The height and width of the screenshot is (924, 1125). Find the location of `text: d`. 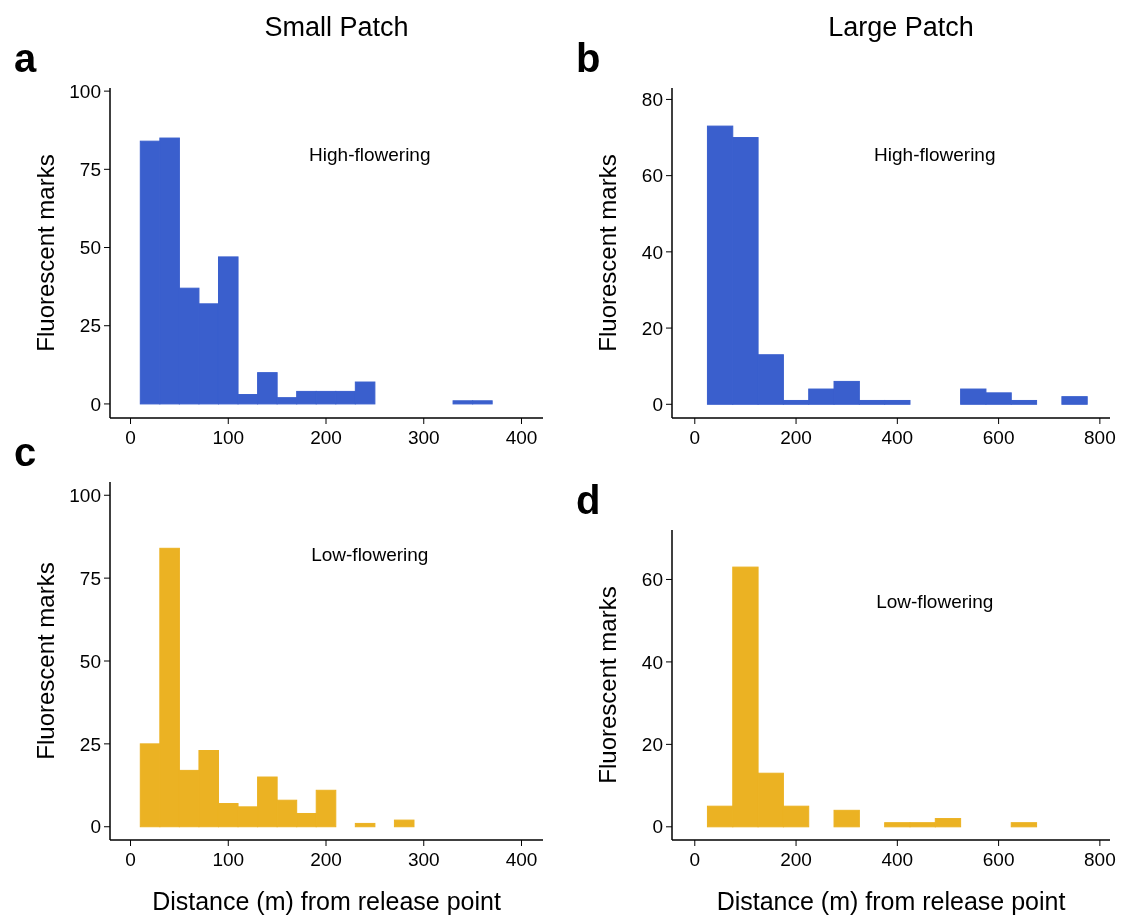

text: d is located at coordinates (588, 500).